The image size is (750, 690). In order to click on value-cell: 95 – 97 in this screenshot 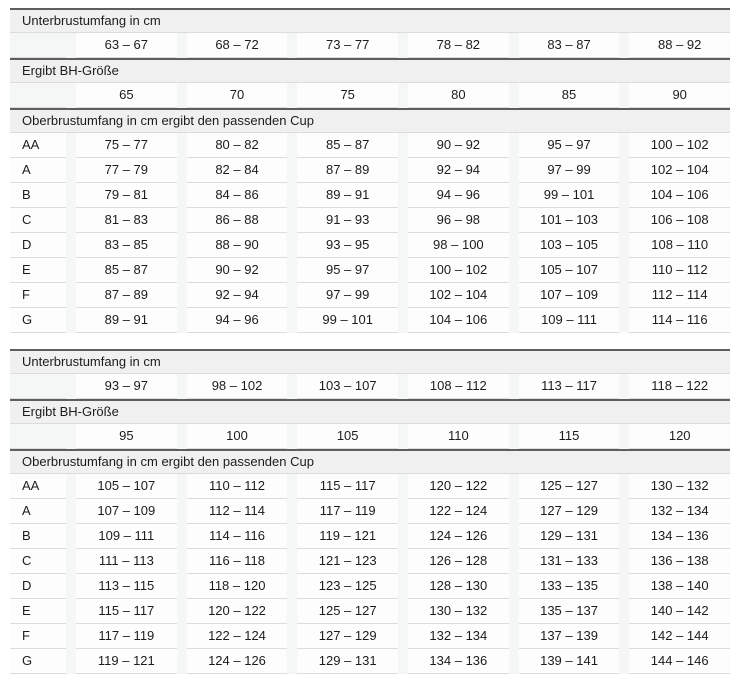, I will do `click(569, 145)`.